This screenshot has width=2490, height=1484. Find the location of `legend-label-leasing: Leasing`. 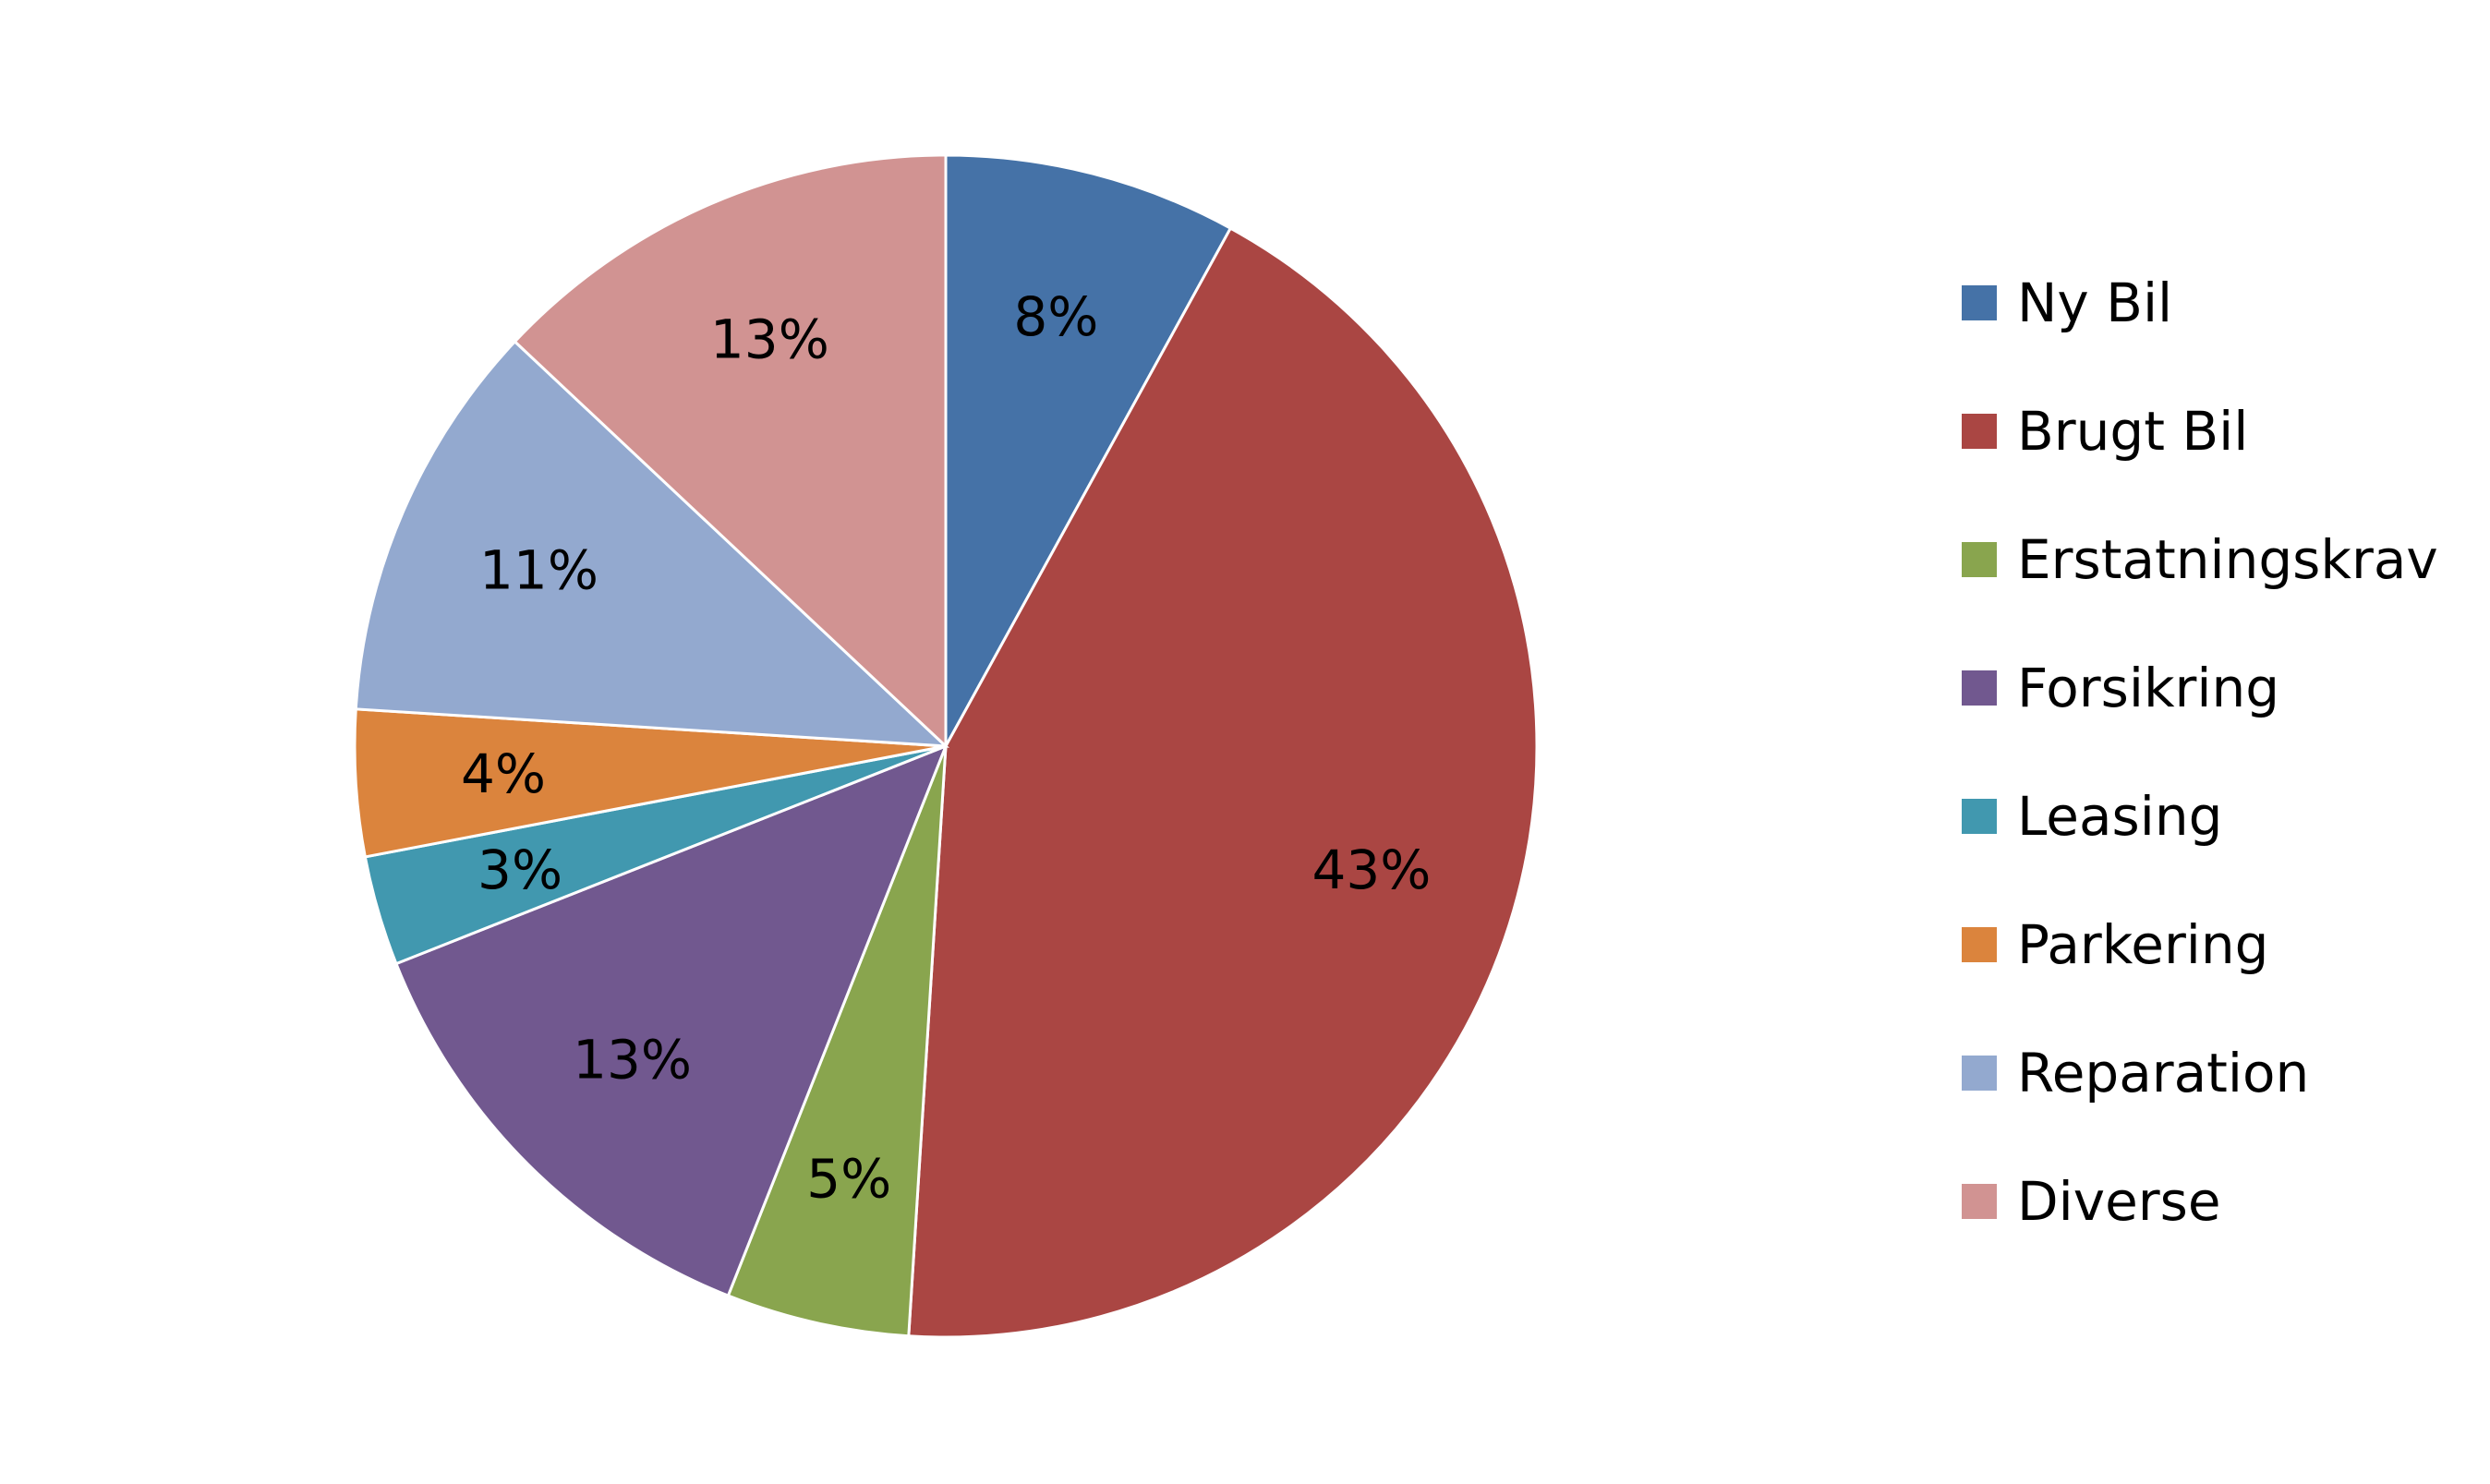

legend-label-leasing: Leasing is located at coordinates (2119, 816).